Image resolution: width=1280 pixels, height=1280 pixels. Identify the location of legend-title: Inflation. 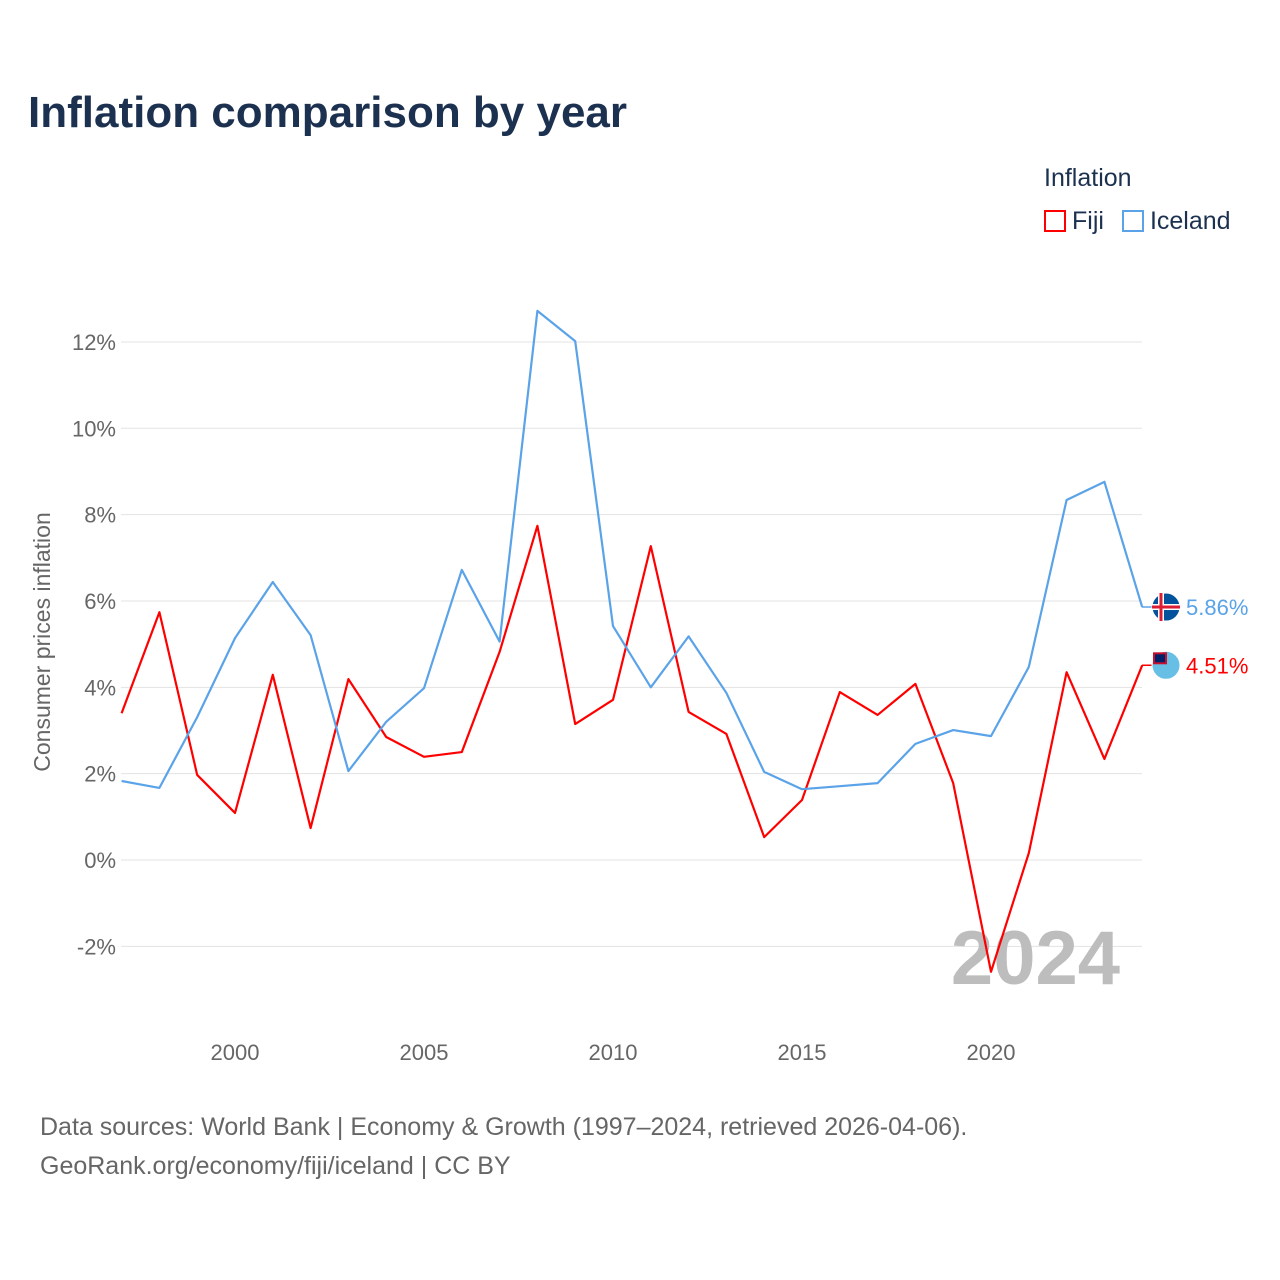
(1088, 178).